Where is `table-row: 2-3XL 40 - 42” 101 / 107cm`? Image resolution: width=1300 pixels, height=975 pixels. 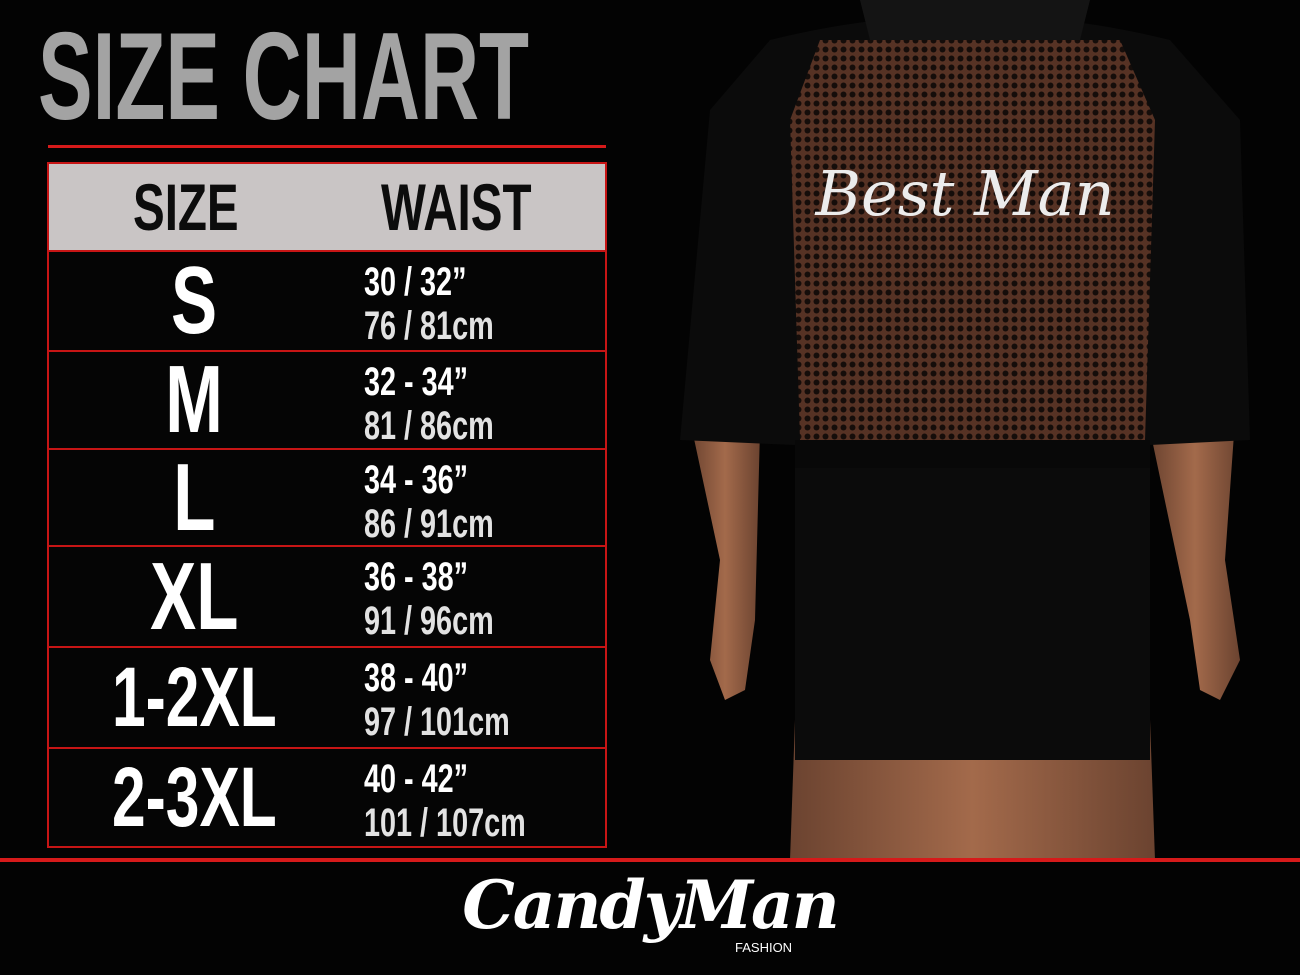 table-row: 2-3XL 40 - 42” 101 / 107cm is located at coordinates (327, 797).